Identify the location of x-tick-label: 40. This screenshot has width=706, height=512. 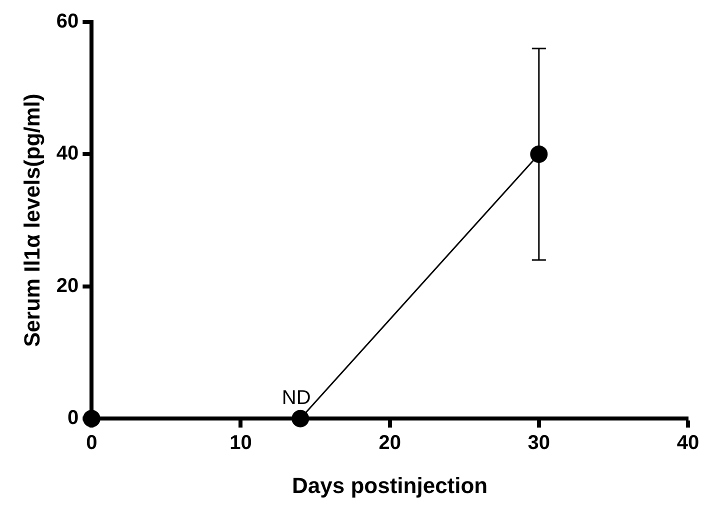
(688, 443).